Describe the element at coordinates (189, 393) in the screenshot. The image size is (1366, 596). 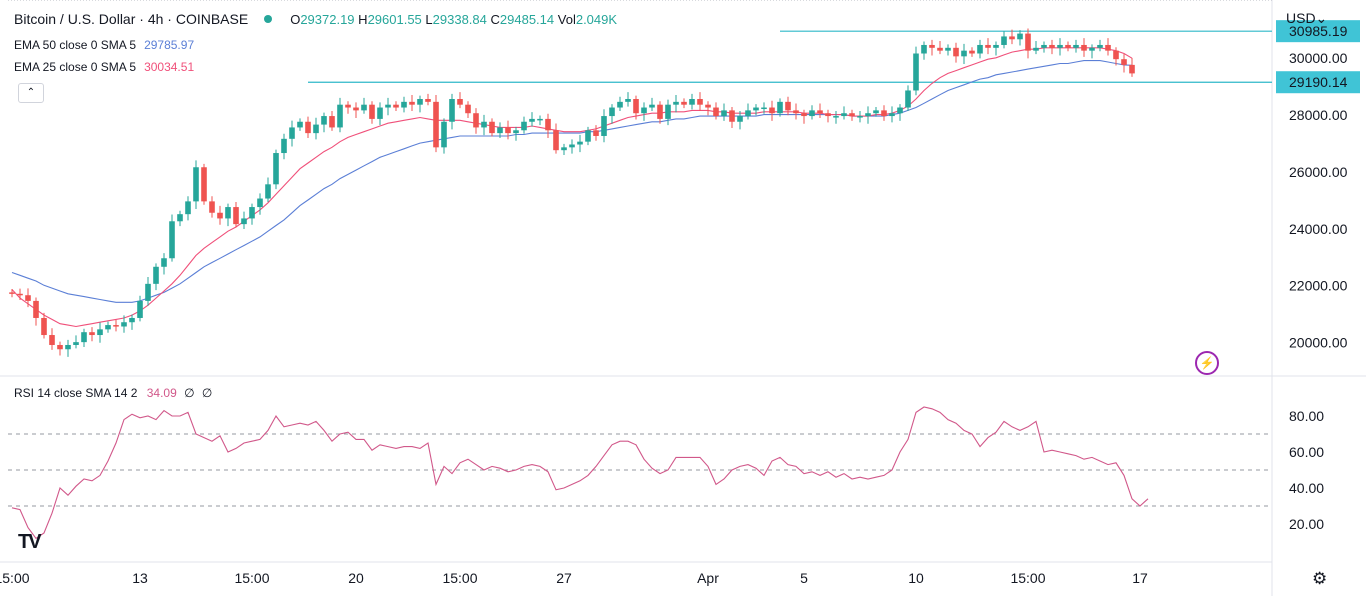
I see `rsi-extra-1: ∅` at that location.